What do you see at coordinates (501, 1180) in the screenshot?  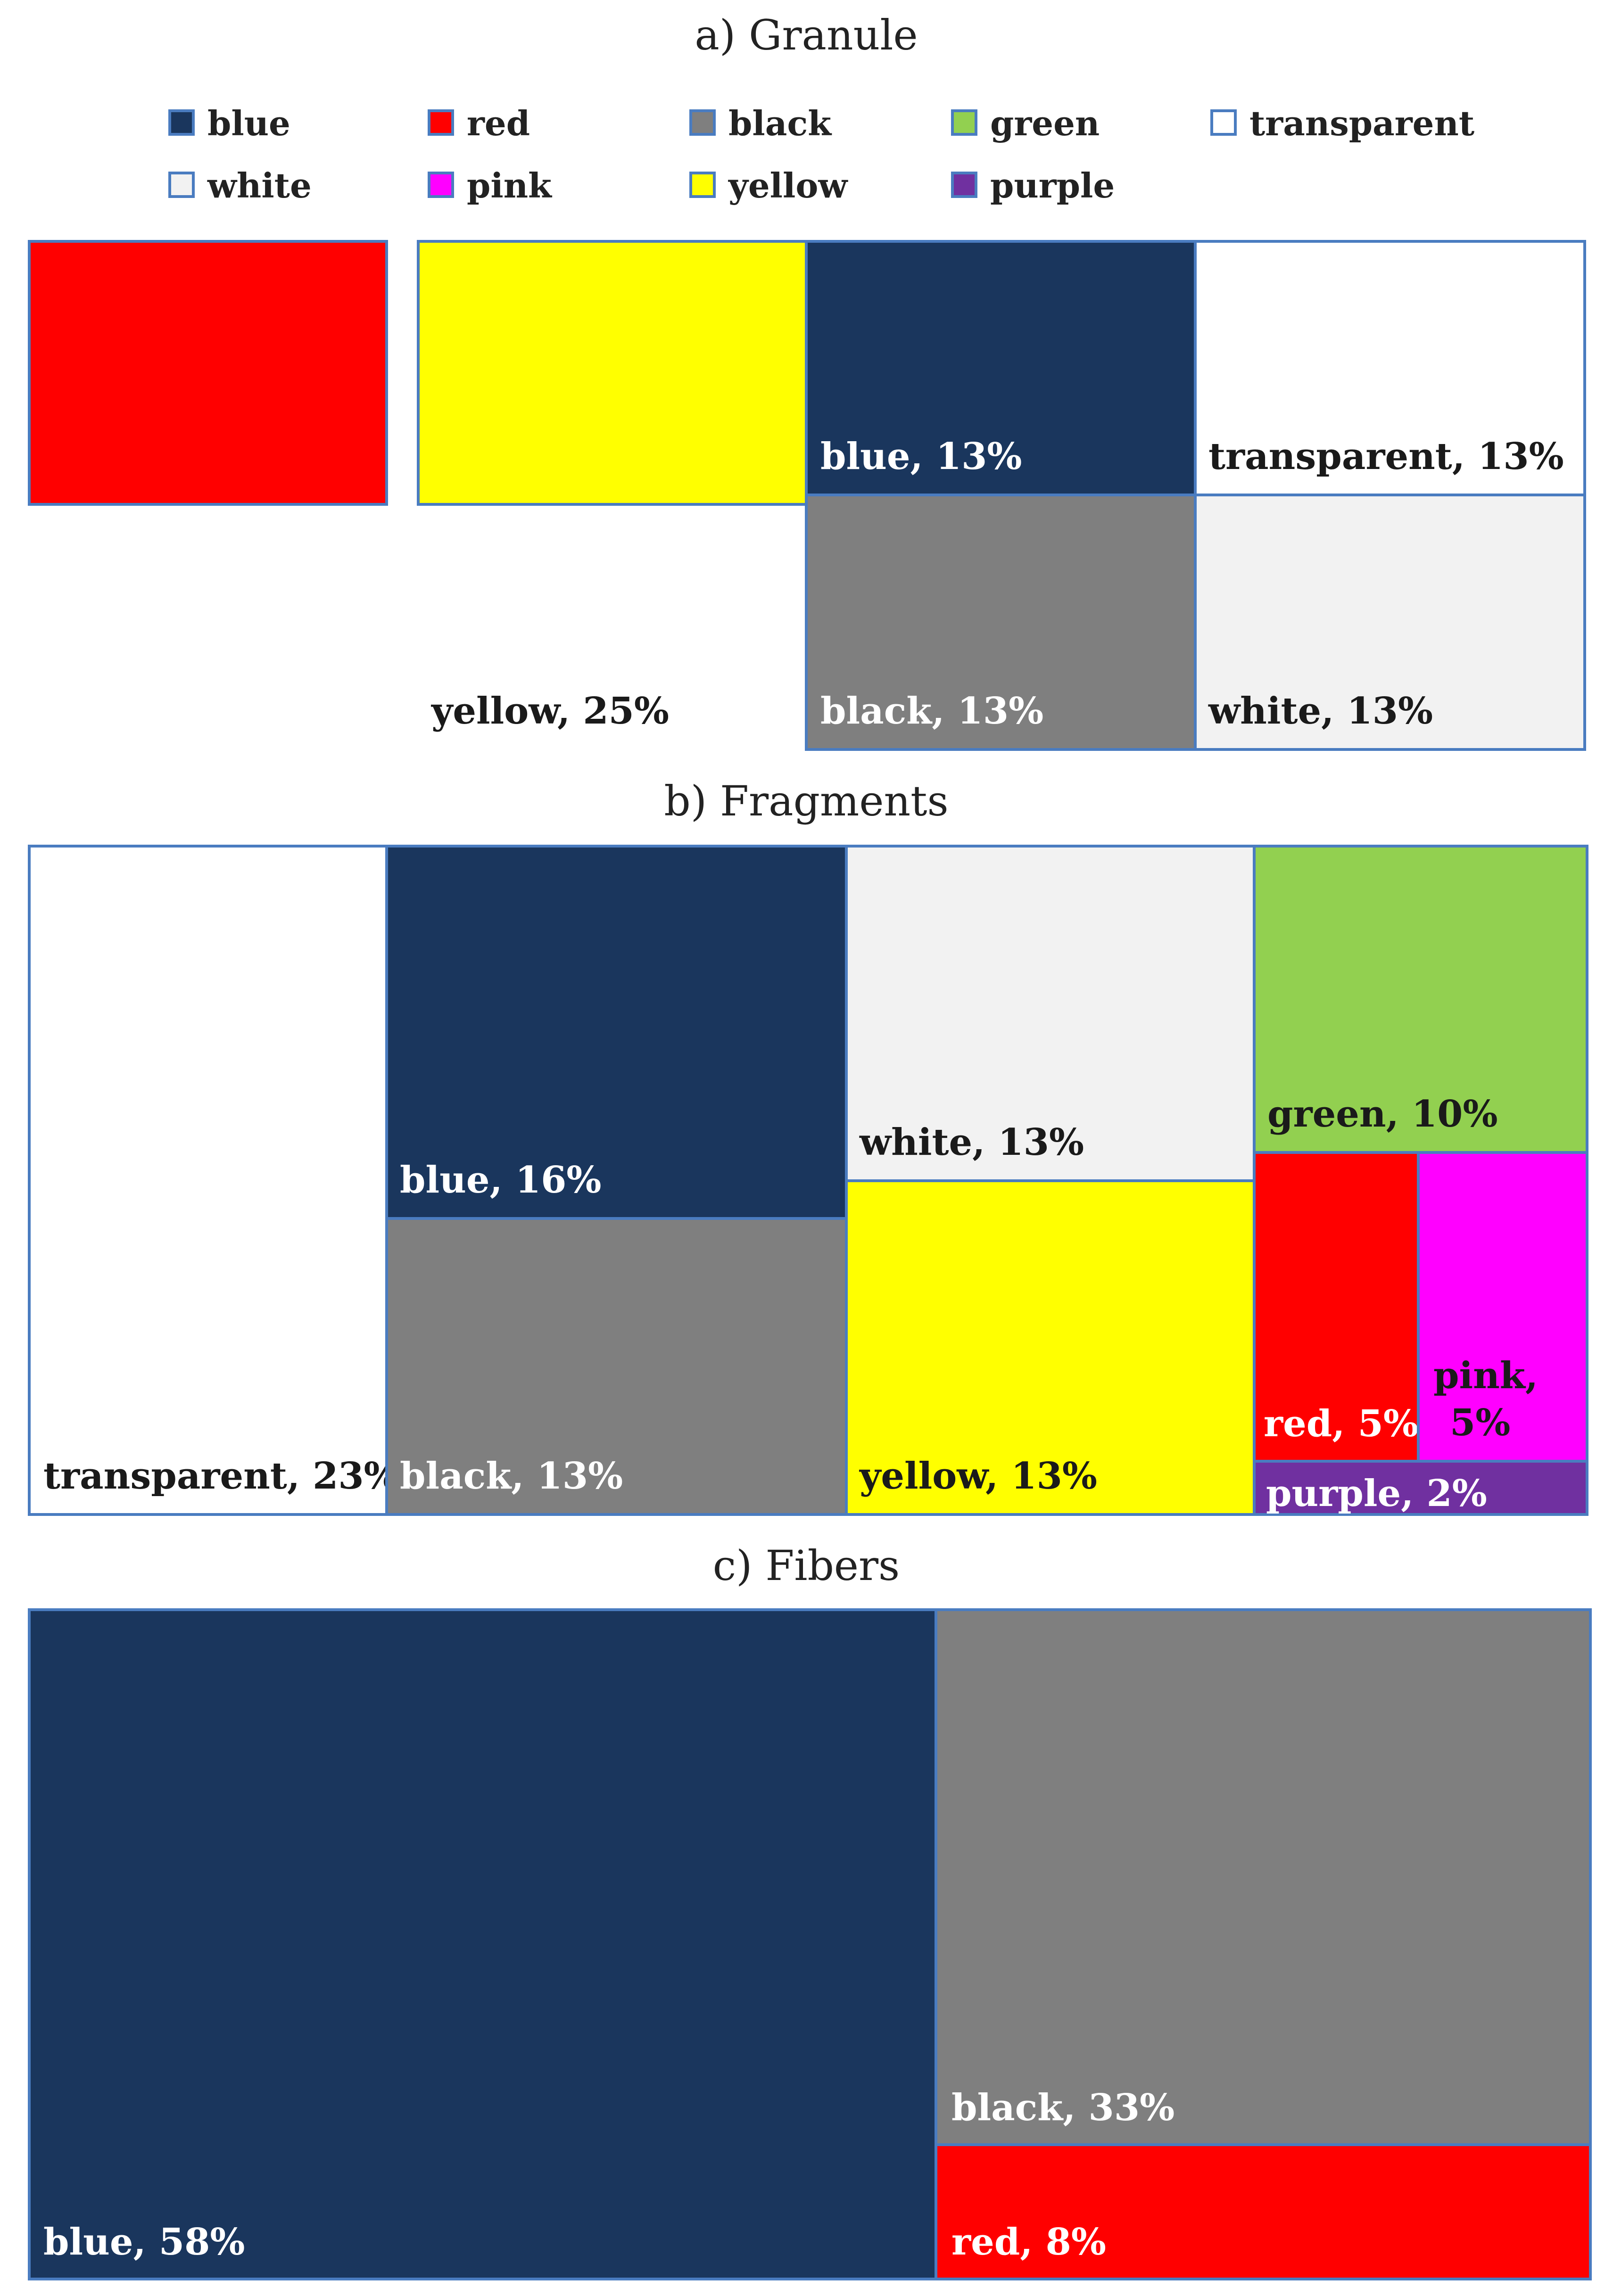 I see `cell-label-blue: blue, 16%` at bounding box center [501, 1180].